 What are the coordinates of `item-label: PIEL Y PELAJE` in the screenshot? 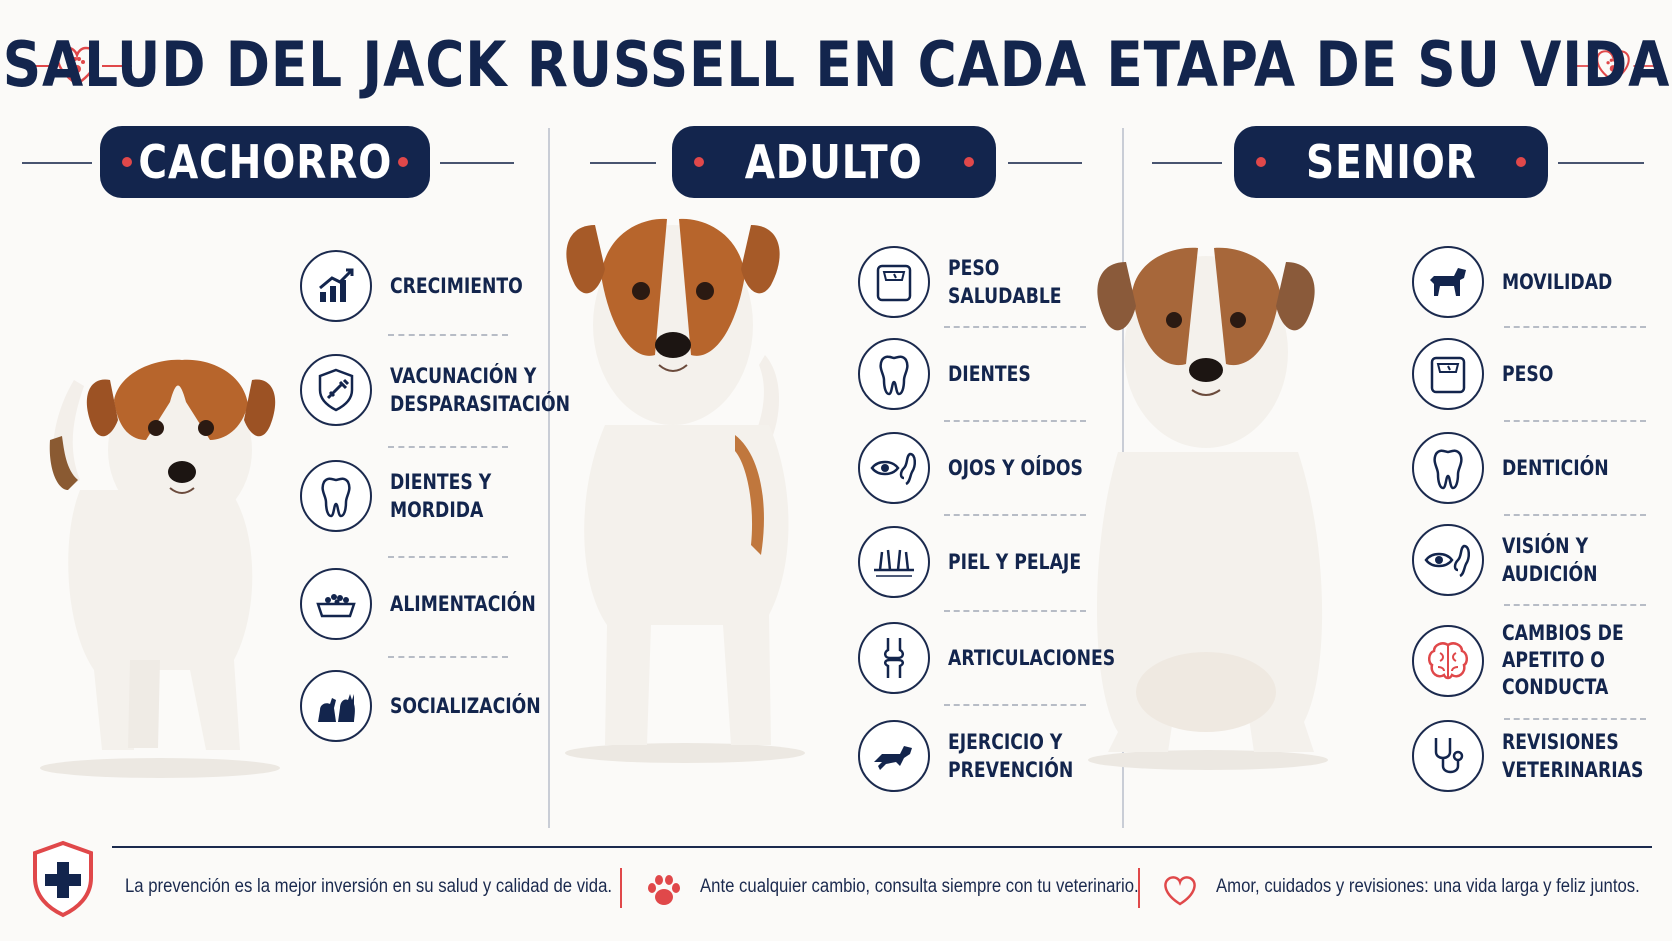 It's located at (1015, 562).